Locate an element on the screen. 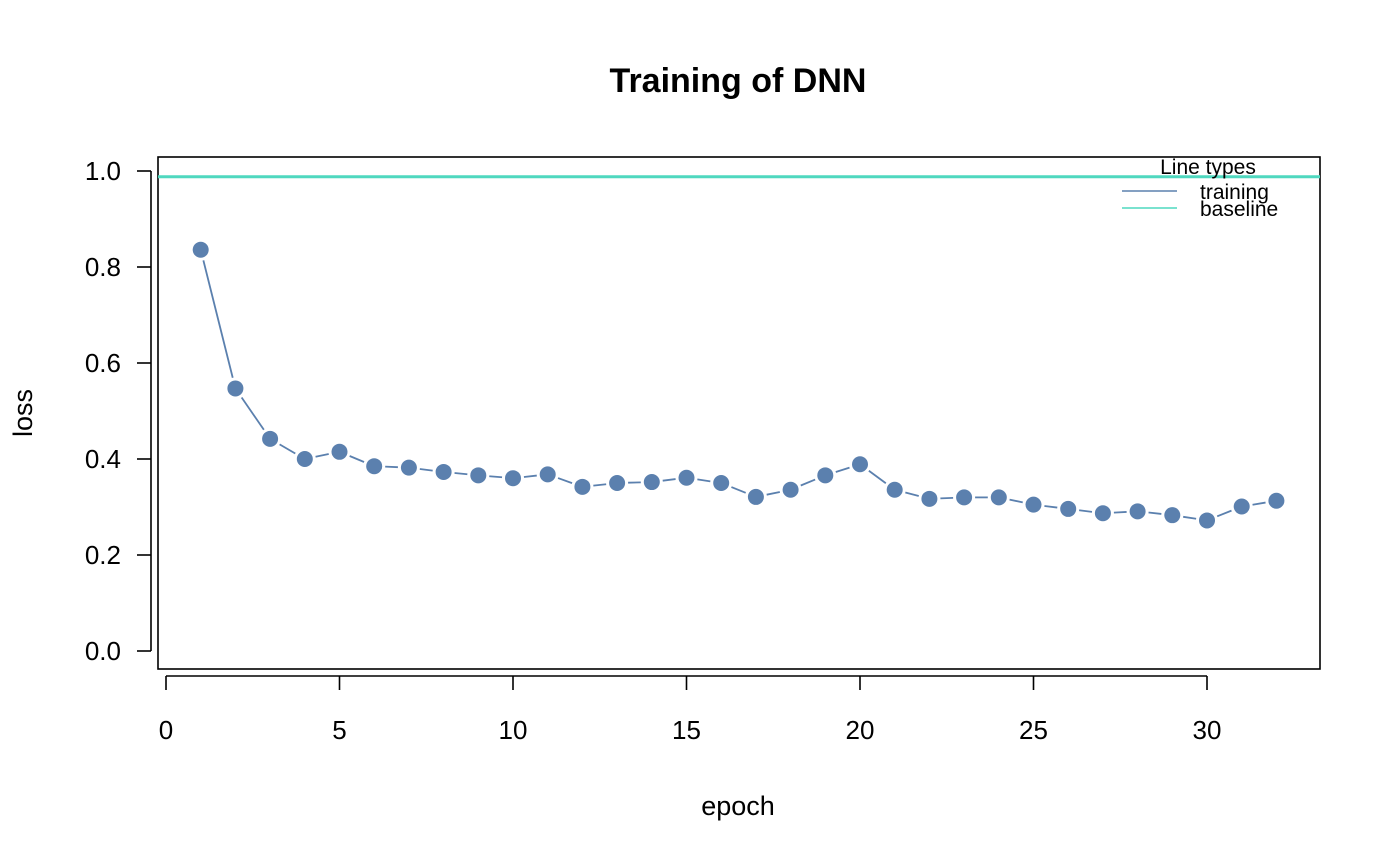  x-tick-label: 25 is located at coordinates (1033, 730).